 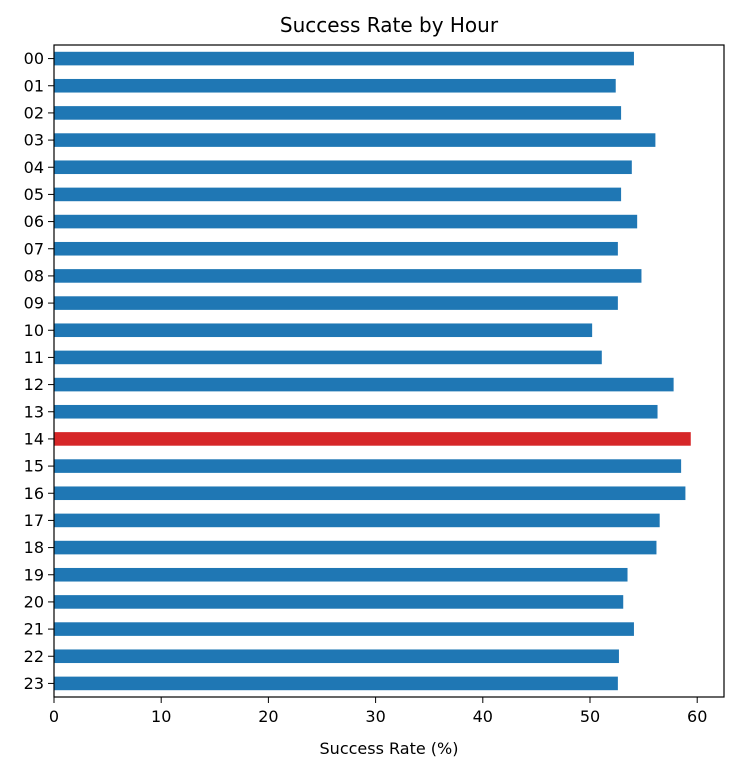 I want to click on y-tick-label-14: 14, so click(x=34, y=438).